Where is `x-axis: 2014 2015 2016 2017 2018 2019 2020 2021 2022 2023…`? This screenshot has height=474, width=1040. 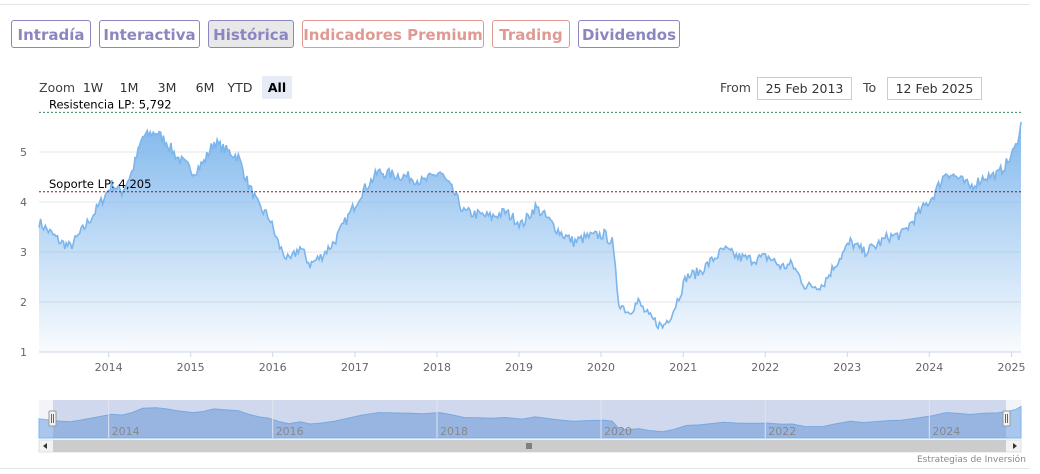
x-axis: 2014 2015 2016 2017 2018 2019 2020 2021 2022 2023… is located at coordinates (560, 363).